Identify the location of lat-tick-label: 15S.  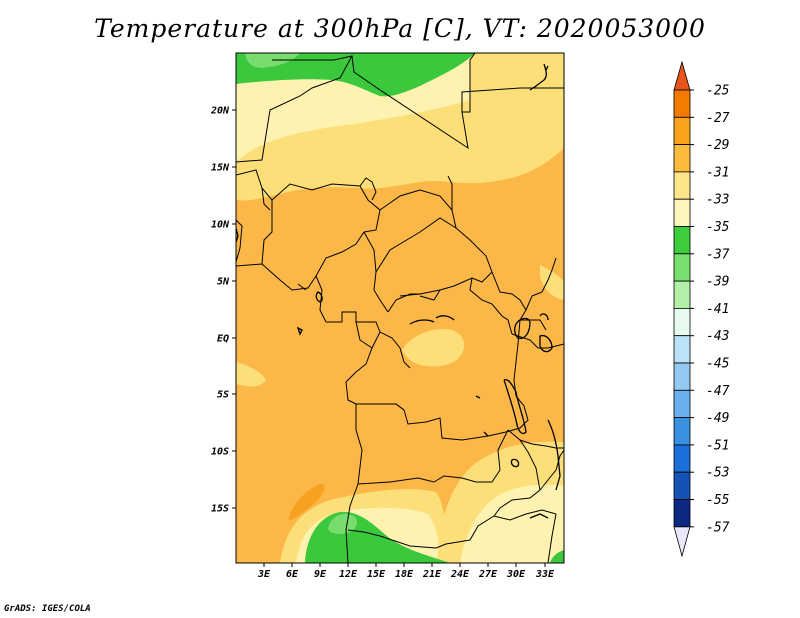
(220, 509).